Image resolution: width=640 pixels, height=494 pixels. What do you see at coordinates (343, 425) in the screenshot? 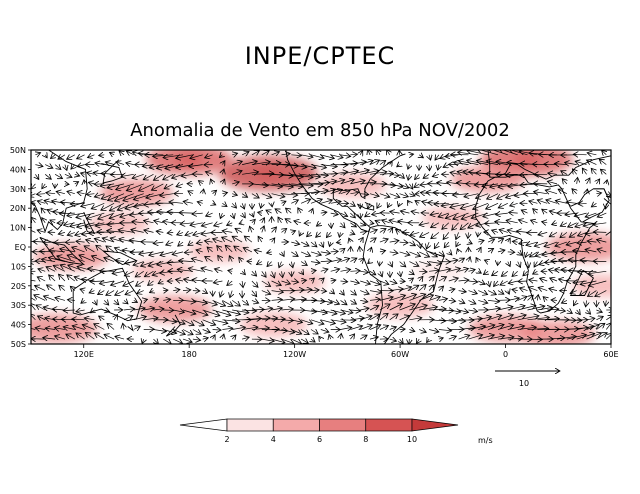
I see `colorbar-segment` at bounding box center [343, 425].